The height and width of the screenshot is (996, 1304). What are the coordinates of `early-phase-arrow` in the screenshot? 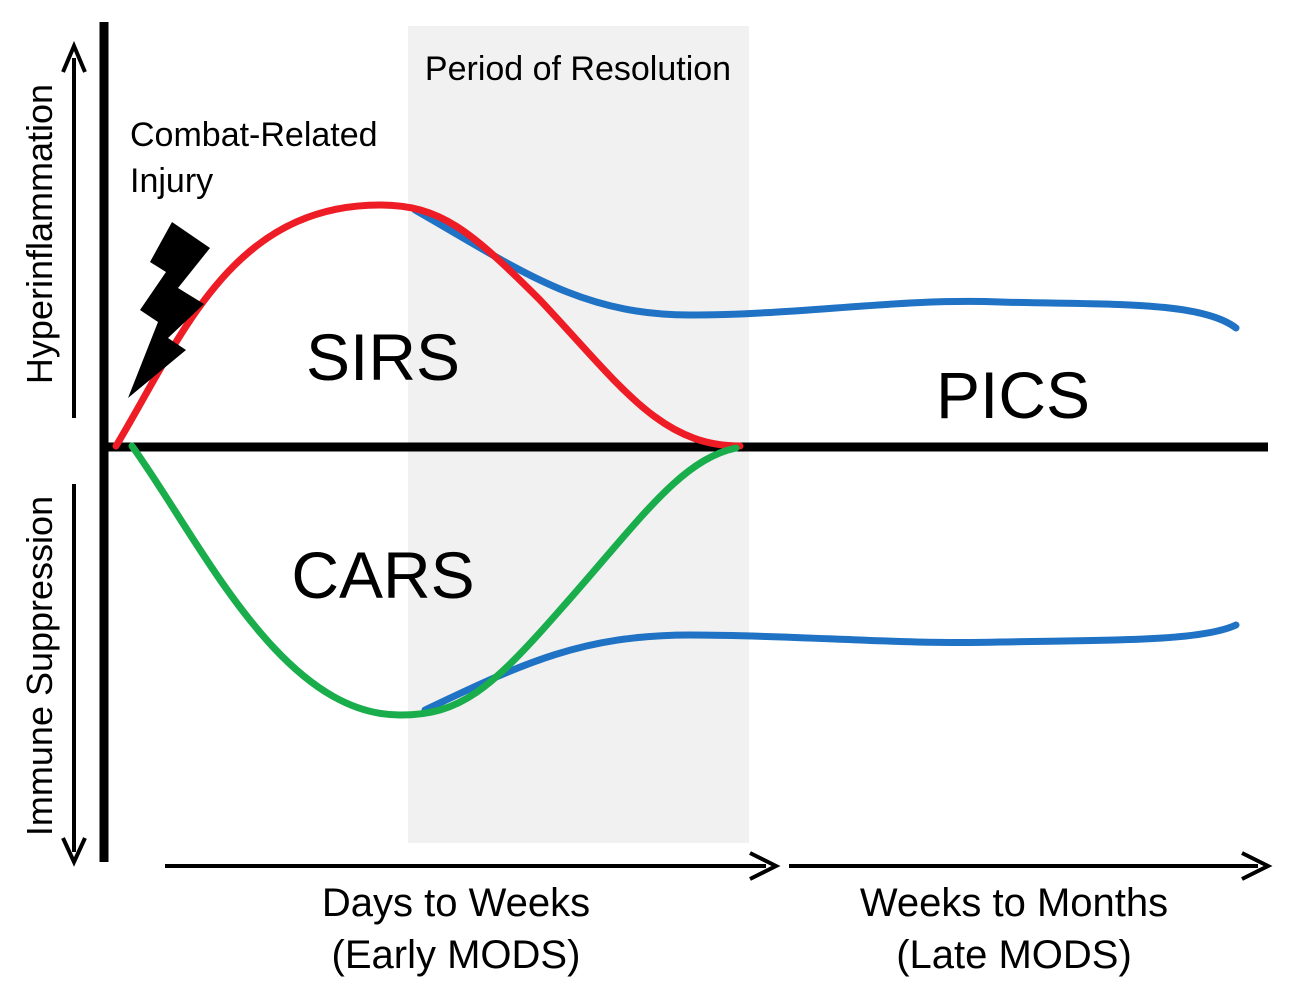 It's located at (473, 866).